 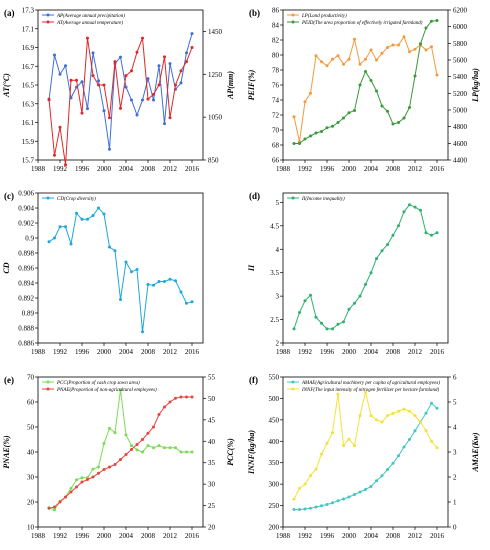 I want to click on y2-tick-label: 1, so click(x=455, y=503).